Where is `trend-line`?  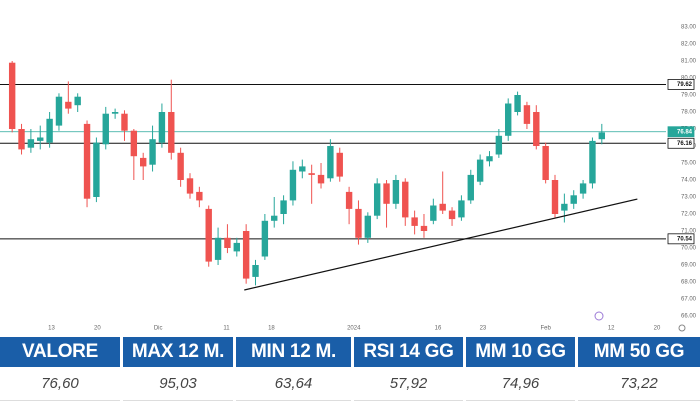 trend-line is located at coordinates (441, 244).